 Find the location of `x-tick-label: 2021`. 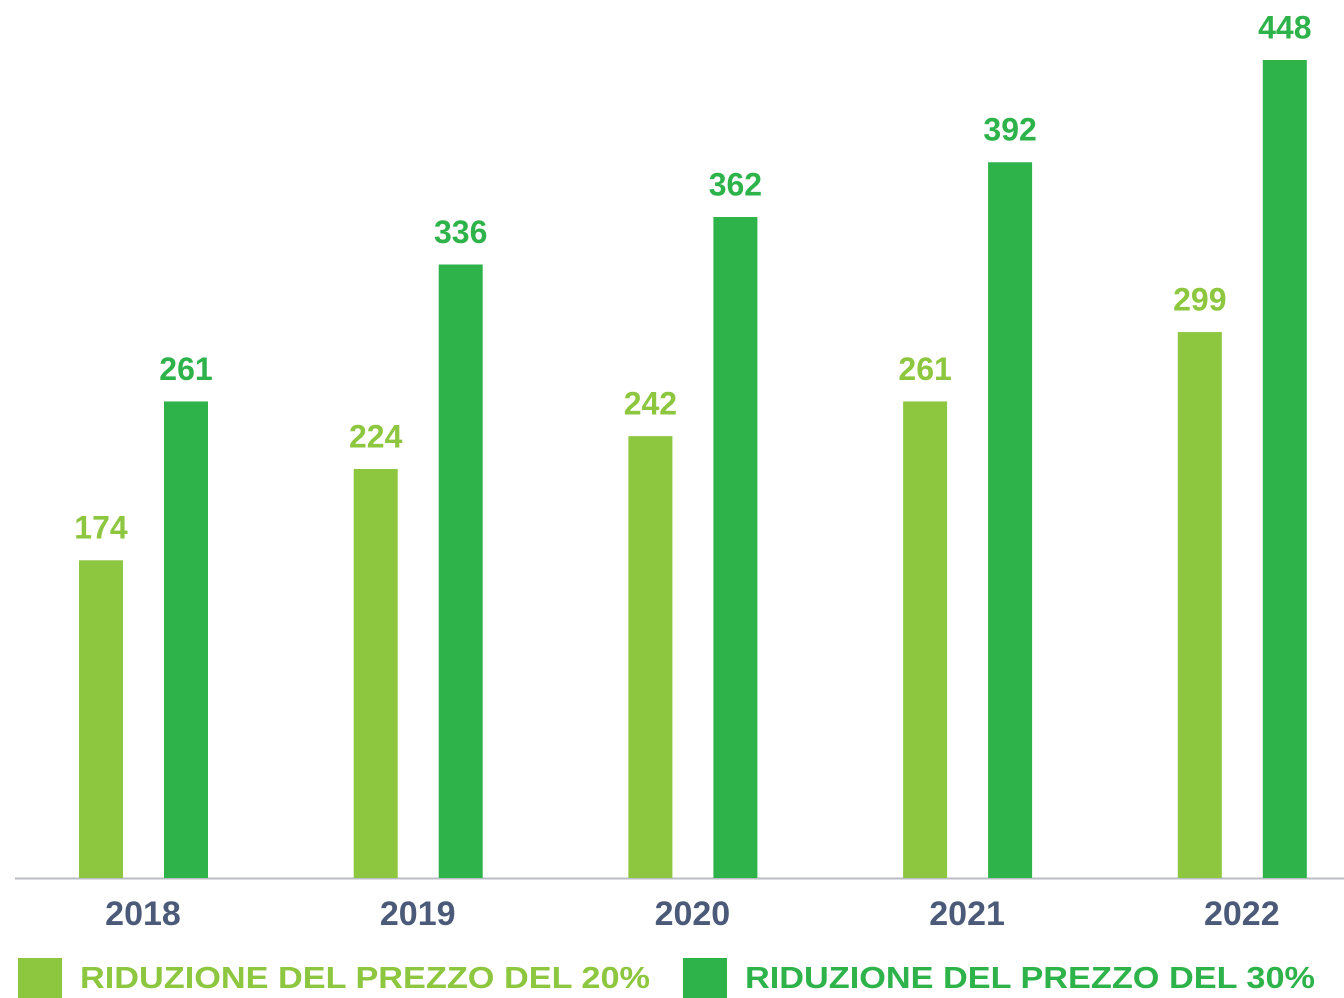

x-tick-label: 2021 is located at coordinates (967, 914).